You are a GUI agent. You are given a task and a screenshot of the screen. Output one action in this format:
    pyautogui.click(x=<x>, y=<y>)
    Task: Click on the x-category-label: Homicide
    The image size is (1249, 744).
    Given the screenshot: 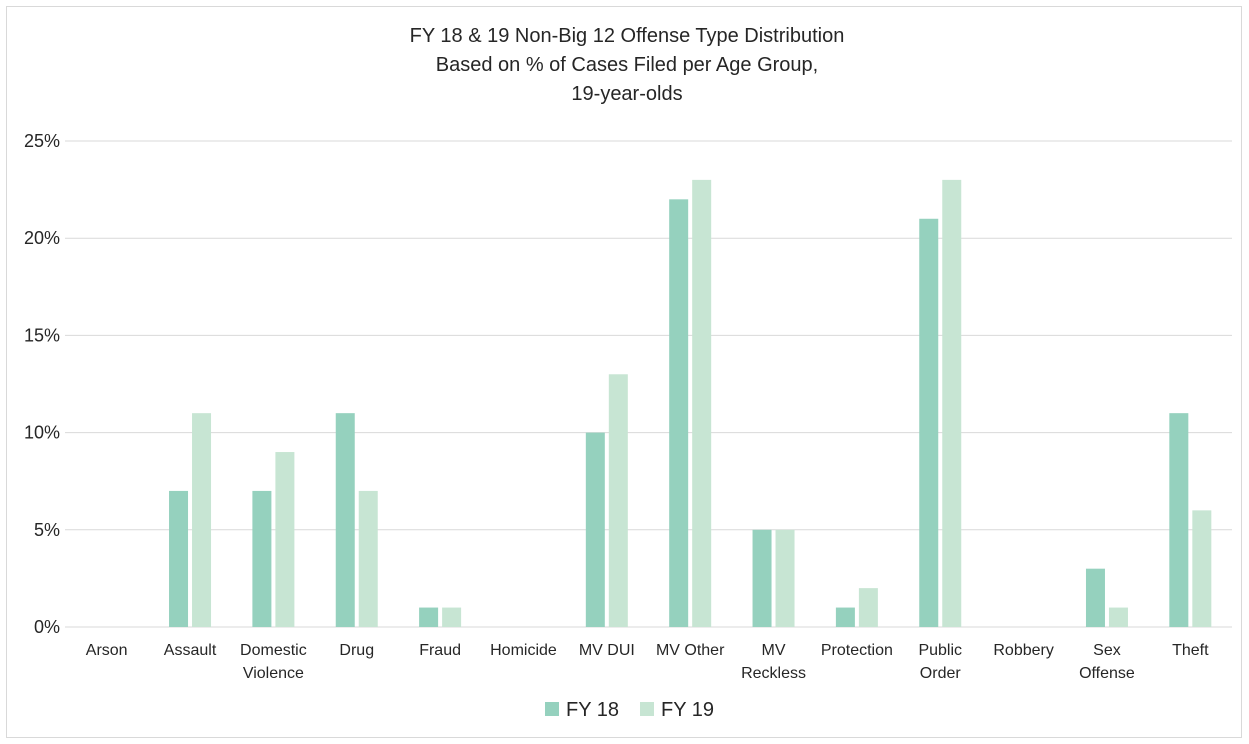 What is the action you would take?
    pyautogui.click(x=523, y=650)
    